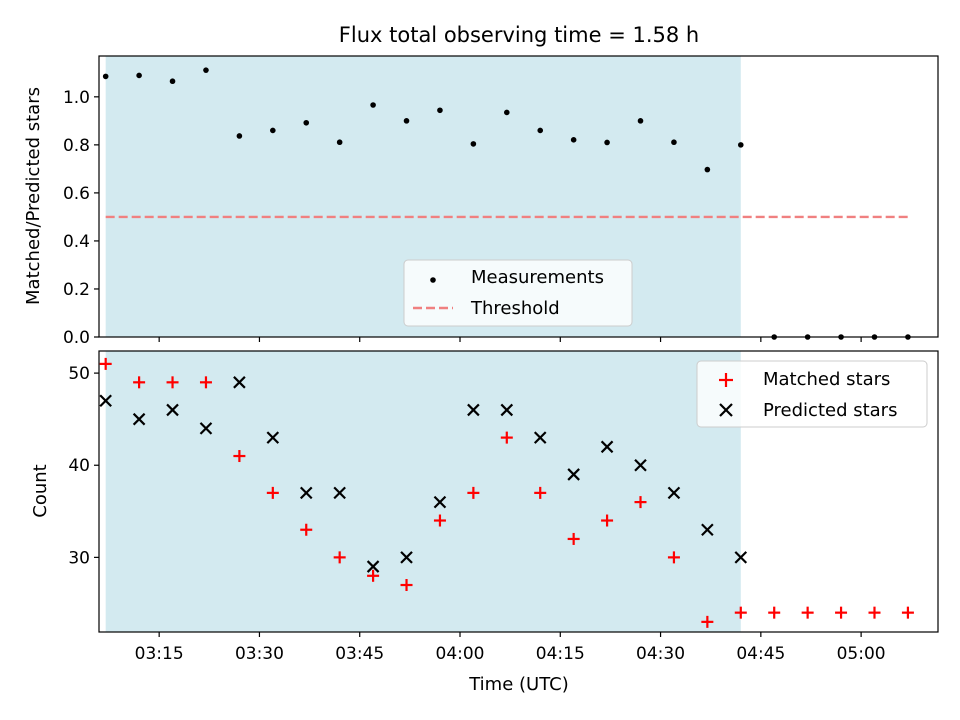 The width and height of the screenshot is (960, 720). Describe the element at coordinates (826, 379) in the screenshot. I see `legend-matched-label: Matched stars` at that location.